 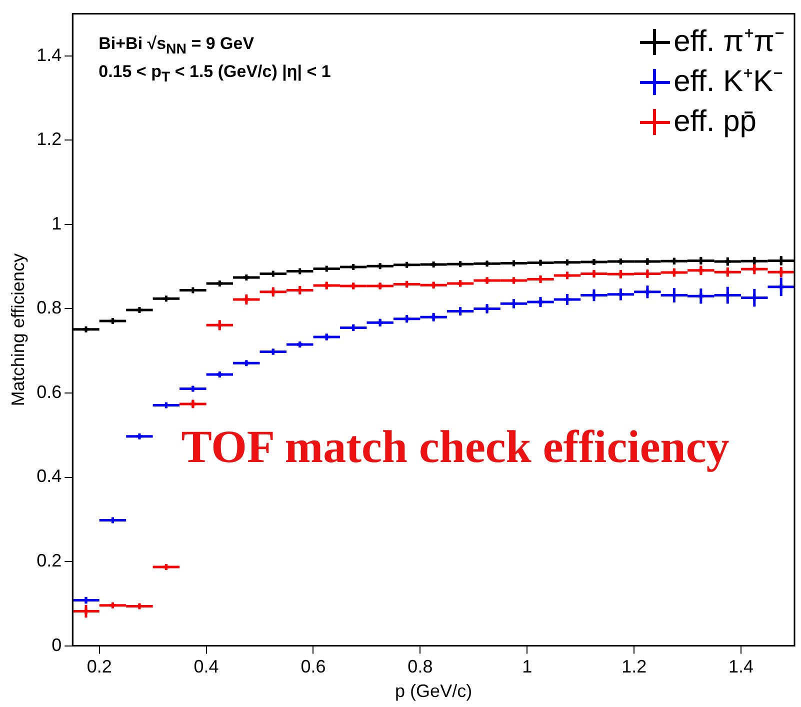 What do you see at coordinates (634, 666) in the screenshot?
I see `x-tick-label: 1.2` at bounding box center [634, 666].